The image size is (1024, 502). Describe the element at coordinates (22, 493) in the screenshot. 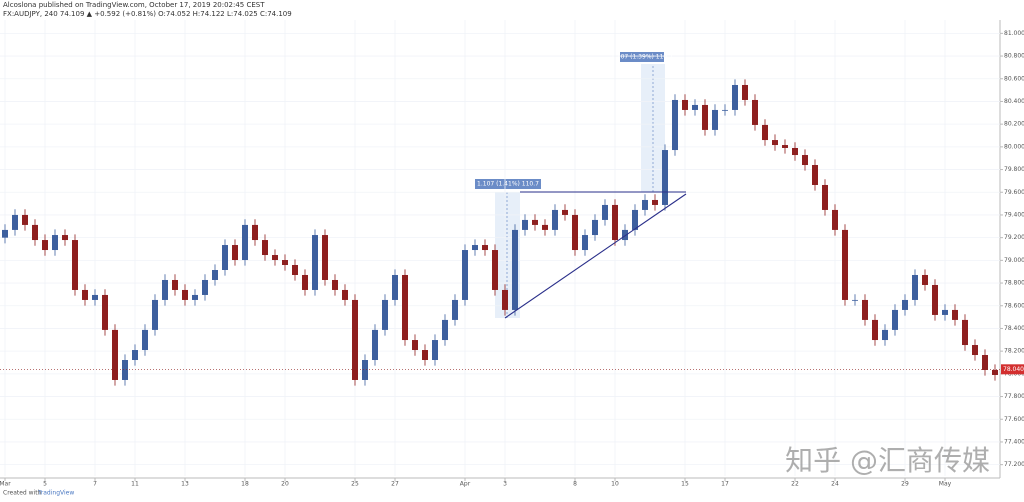

I see `footer-created: Created with` at that location.